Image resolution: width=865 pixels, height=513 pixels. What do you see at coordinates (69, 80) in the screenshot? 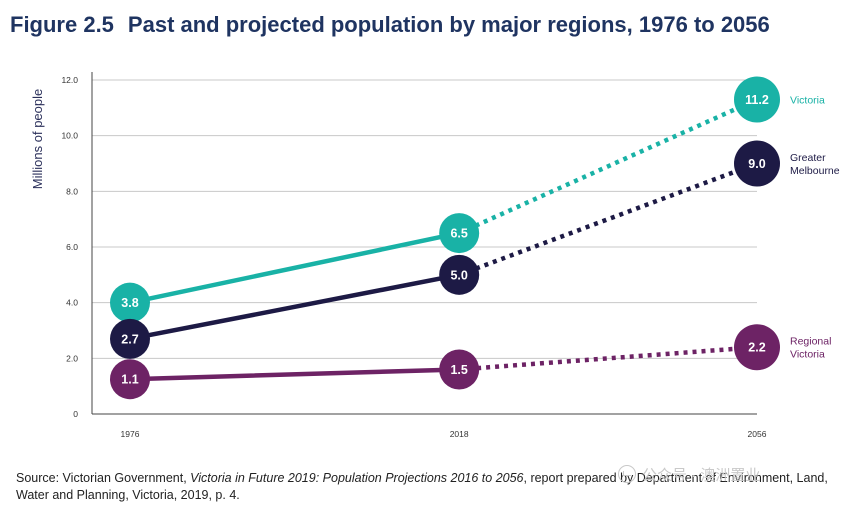
I see `y-tick-label: 12.0` at bounding box center [69, 80].